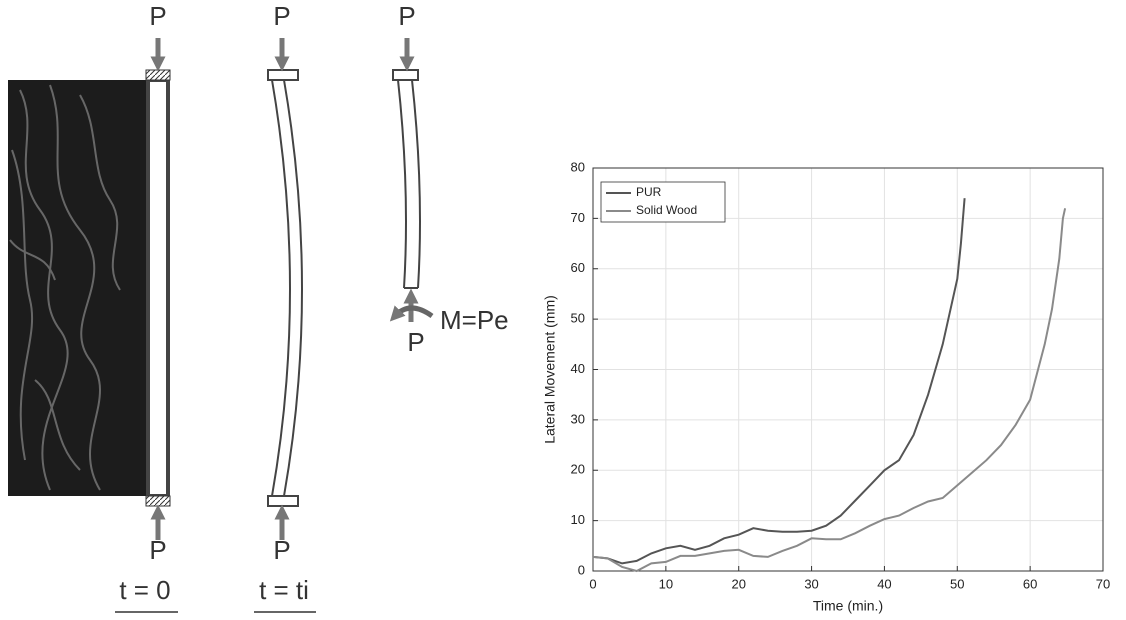 This screenshot has height=620, width=1126. I want to click on y-axis-label: Lateral Movement (mm), so click(550, 369).